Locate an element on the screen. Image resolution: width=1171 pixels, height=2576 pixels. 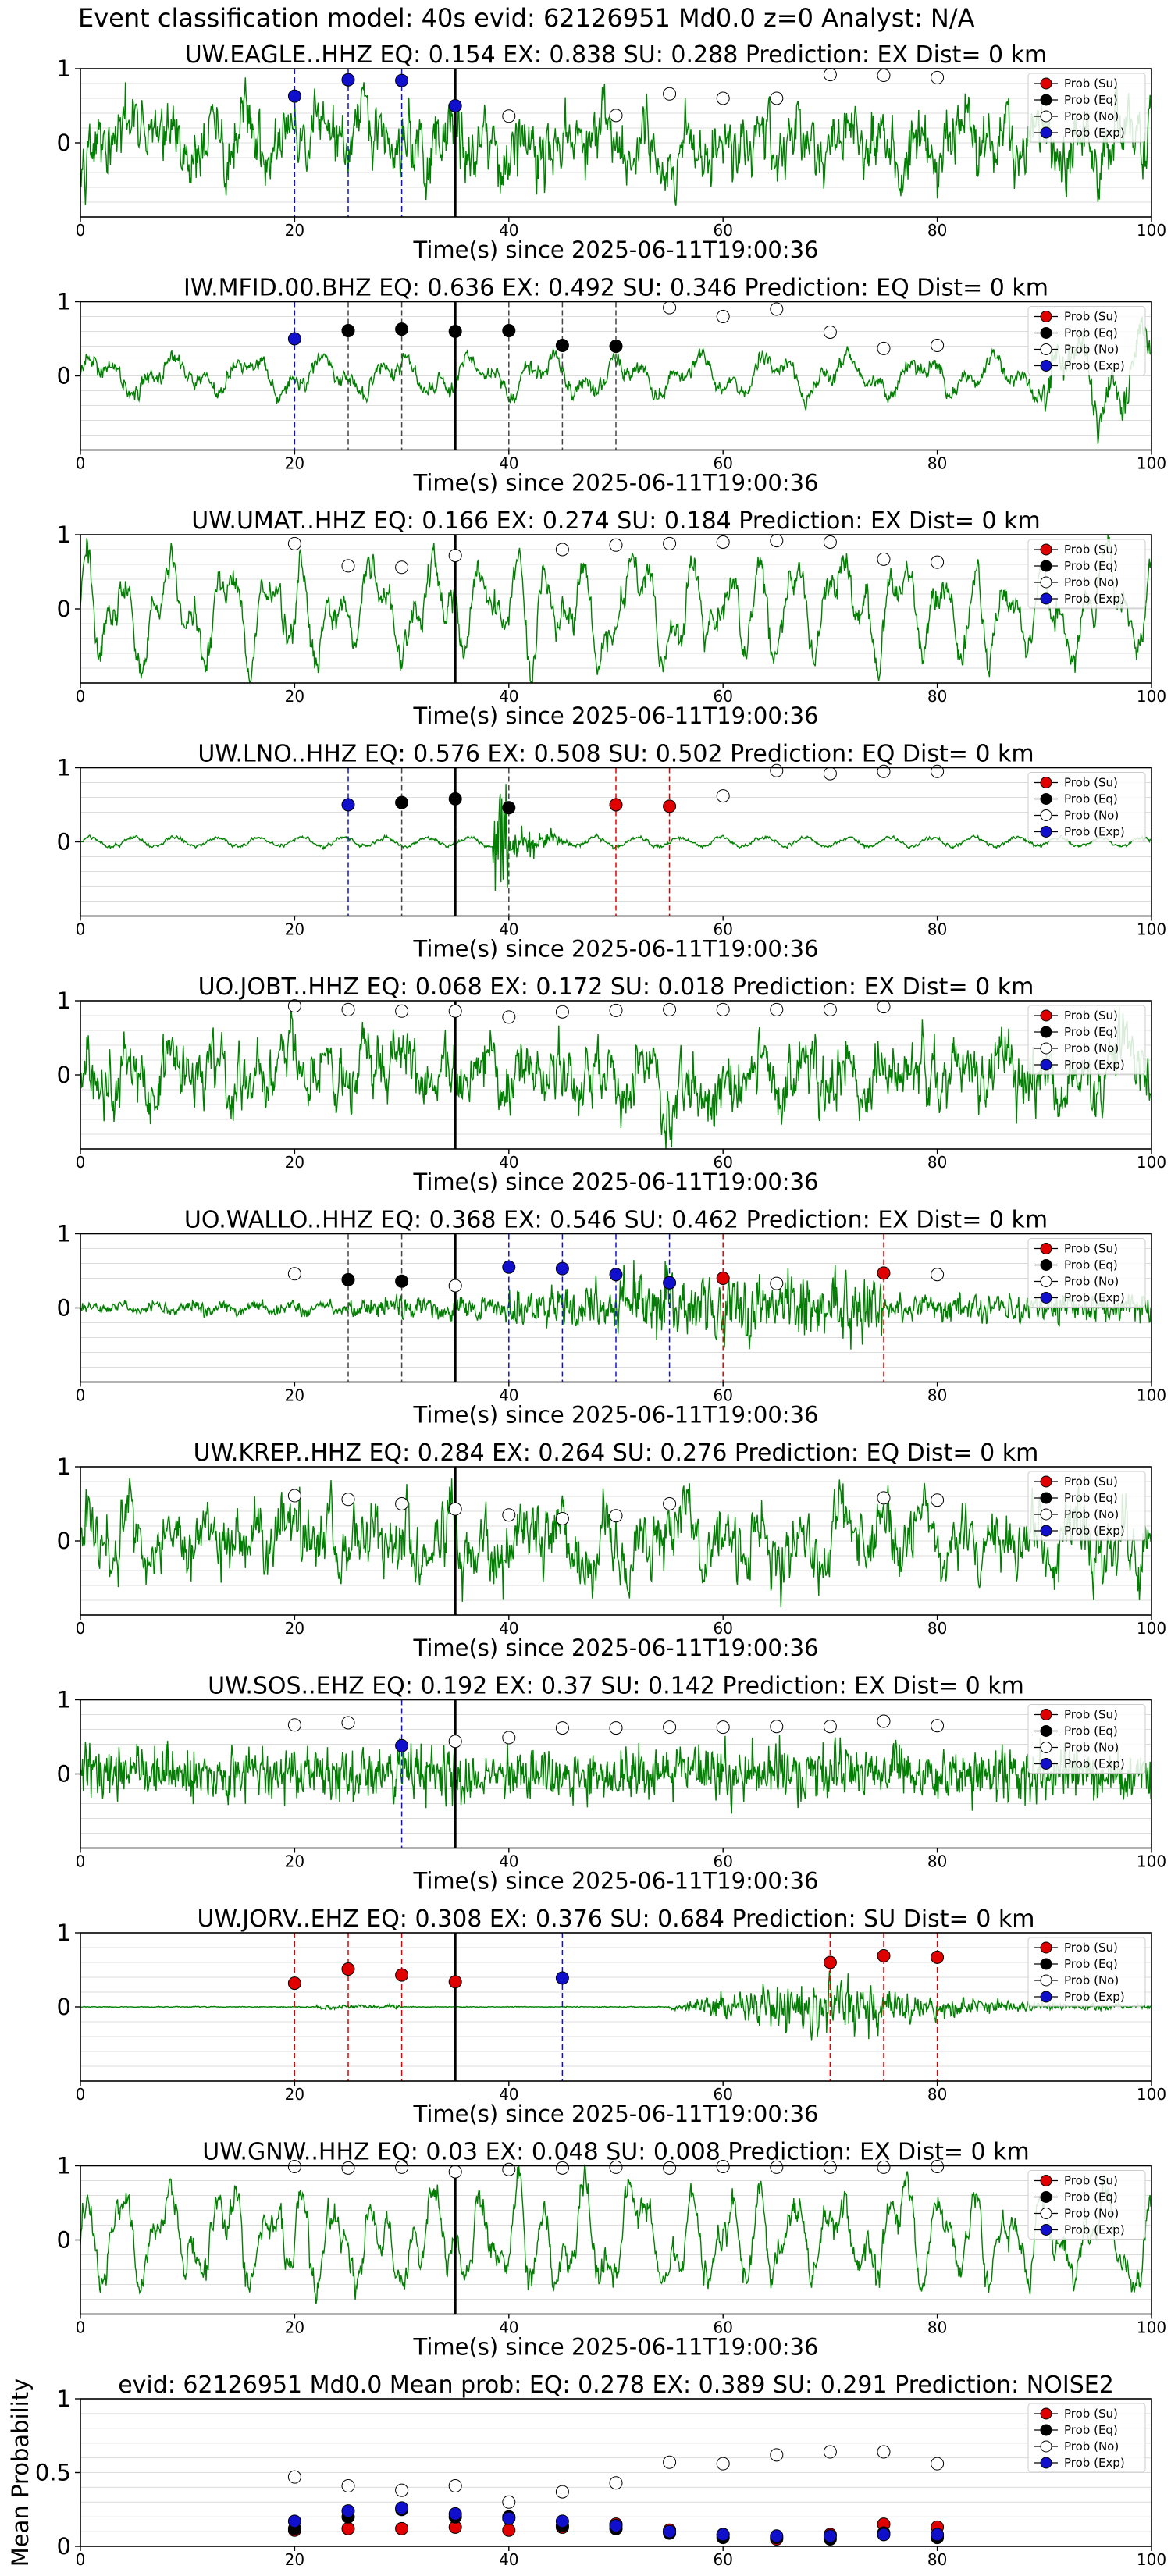
legend-label-no: Prob (No) is located at coordinates (1091, 116).